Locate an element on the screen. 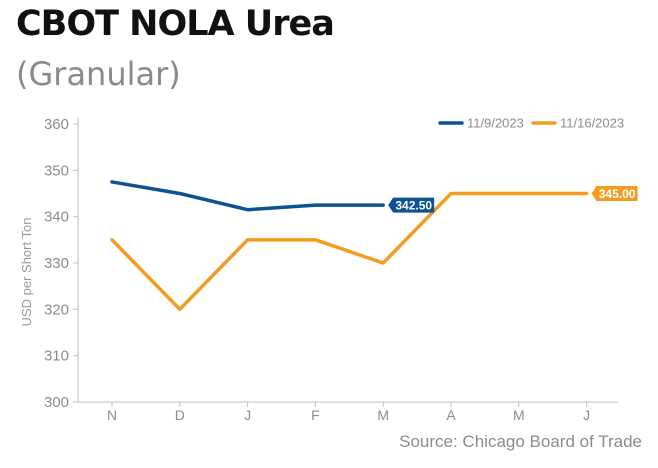  series-2-end-label: 345.00 is located at coordinates (614, 193).